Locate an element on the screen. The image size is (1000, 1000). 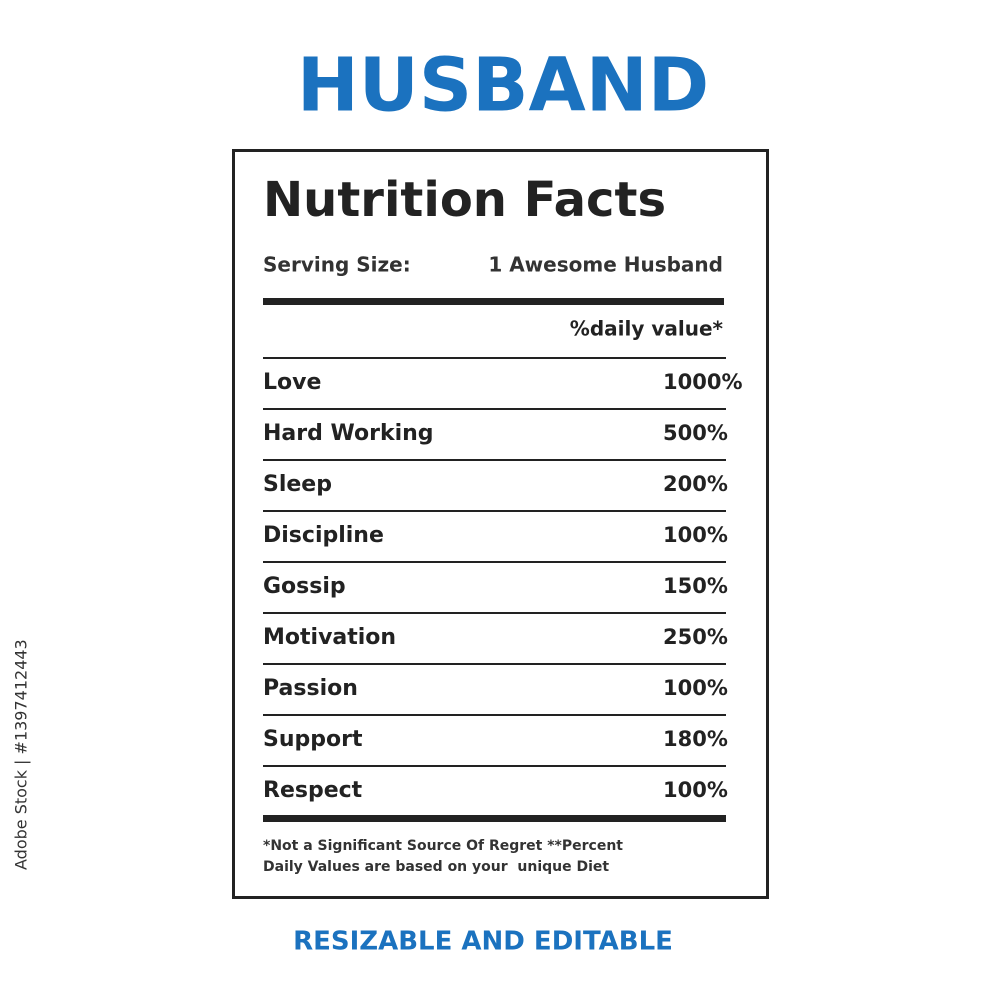
nutrient-name: Motivation is located at coordinates (329, 637).